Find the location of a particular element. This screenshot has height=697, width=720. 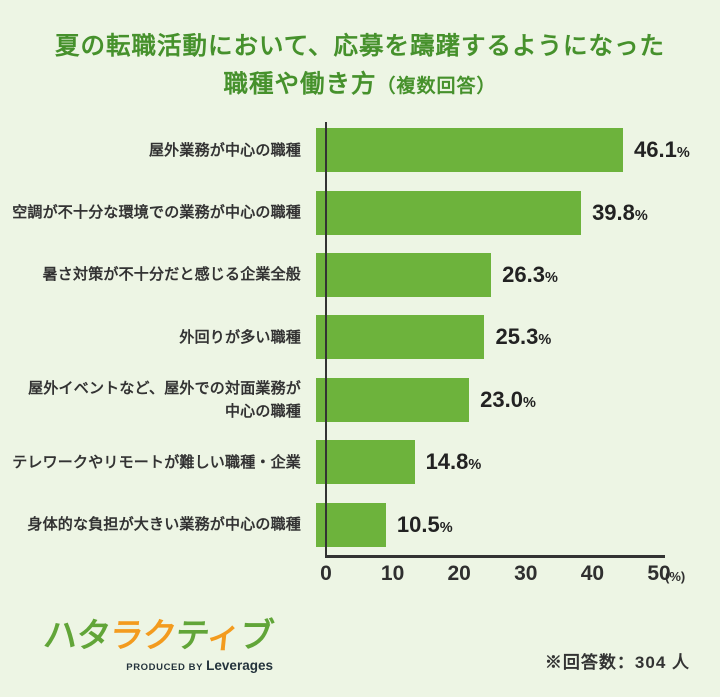

chart-row: 暑さ対策が不十分だと感じる企業全般 26.3% is located at coordinates (360, 275).